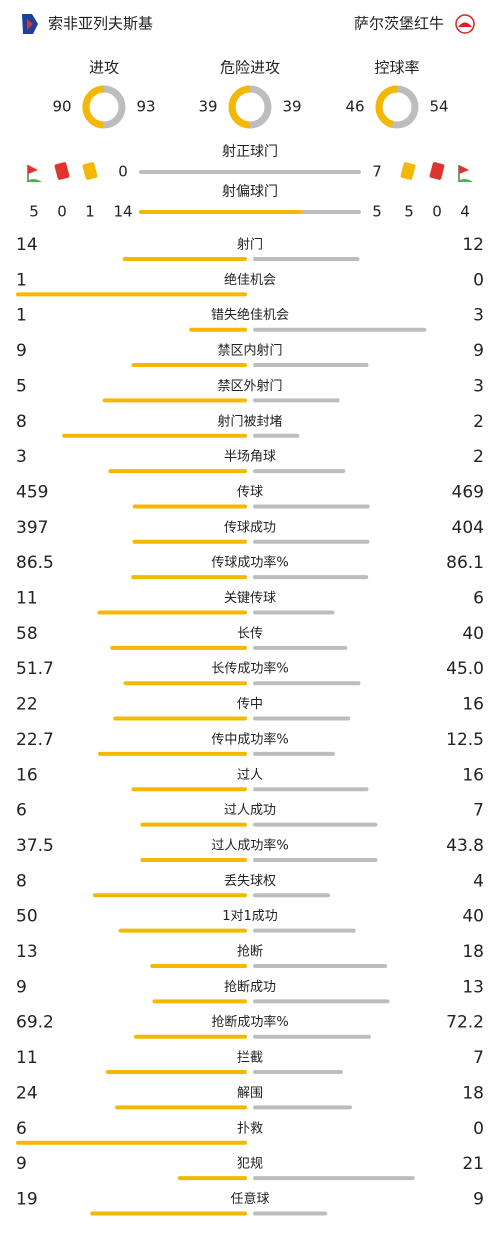  Describe the element at coordinates (250, 1164) in the screenshot. I see `stat-label: 犯规` at that location.